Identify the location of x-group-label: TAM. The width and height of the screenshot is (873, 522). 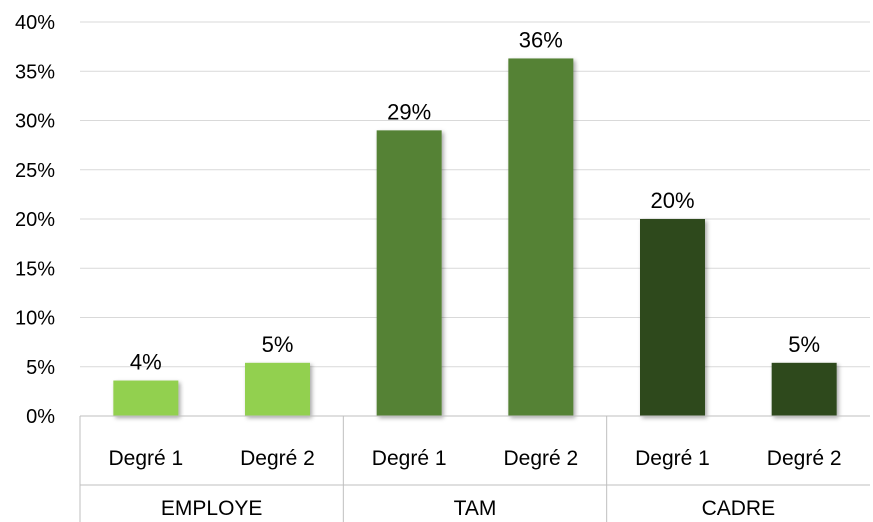
(475, 508).